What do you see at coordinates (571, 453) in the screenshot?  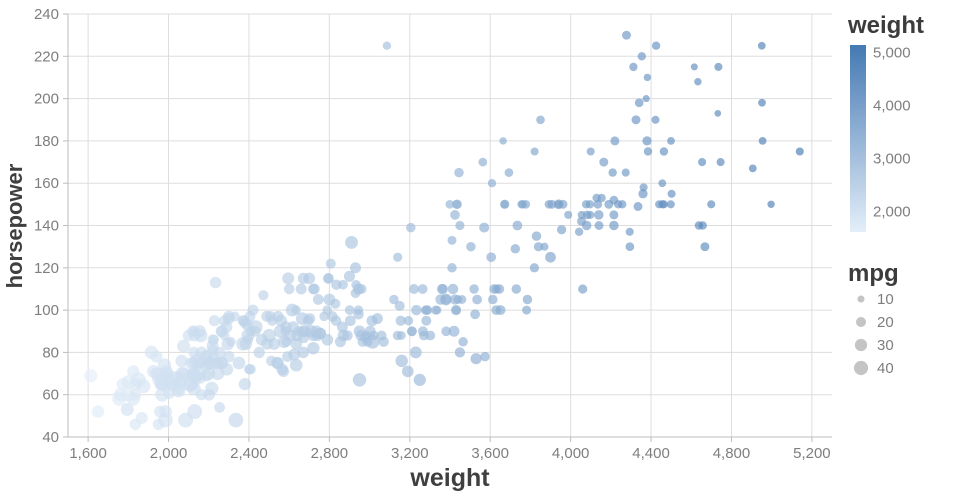 I see `x-tick-label: 4,000` at bounding box center [571, 453].